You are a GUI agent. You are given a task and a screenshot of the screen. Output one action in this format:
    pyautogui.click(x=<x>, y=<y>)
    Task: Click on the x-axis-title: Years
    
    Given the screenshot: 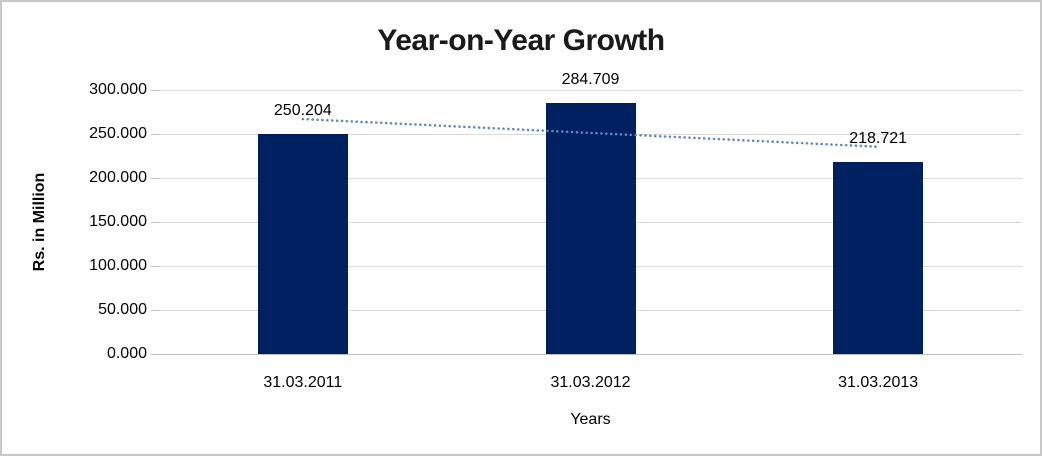 What is the action you would take?
    pyautogui.click(x=590, y=419)
    